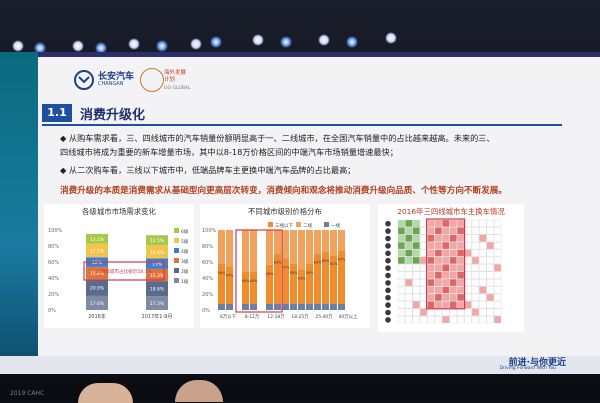 The width and height of the screenshot is (600, 403). Describe the element at coordinates (97, 274) in the screenshot. I see `data-label: 15.4%` at that location.